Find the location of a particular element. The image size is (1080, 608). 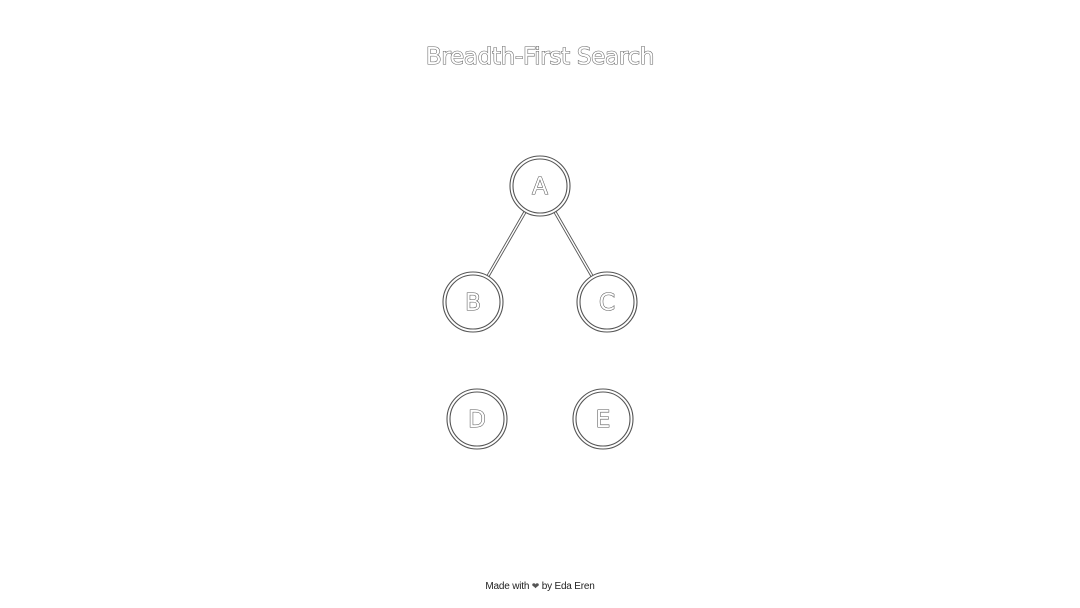

page-title: Breadth-First Search is located at coordinates (540, 56).